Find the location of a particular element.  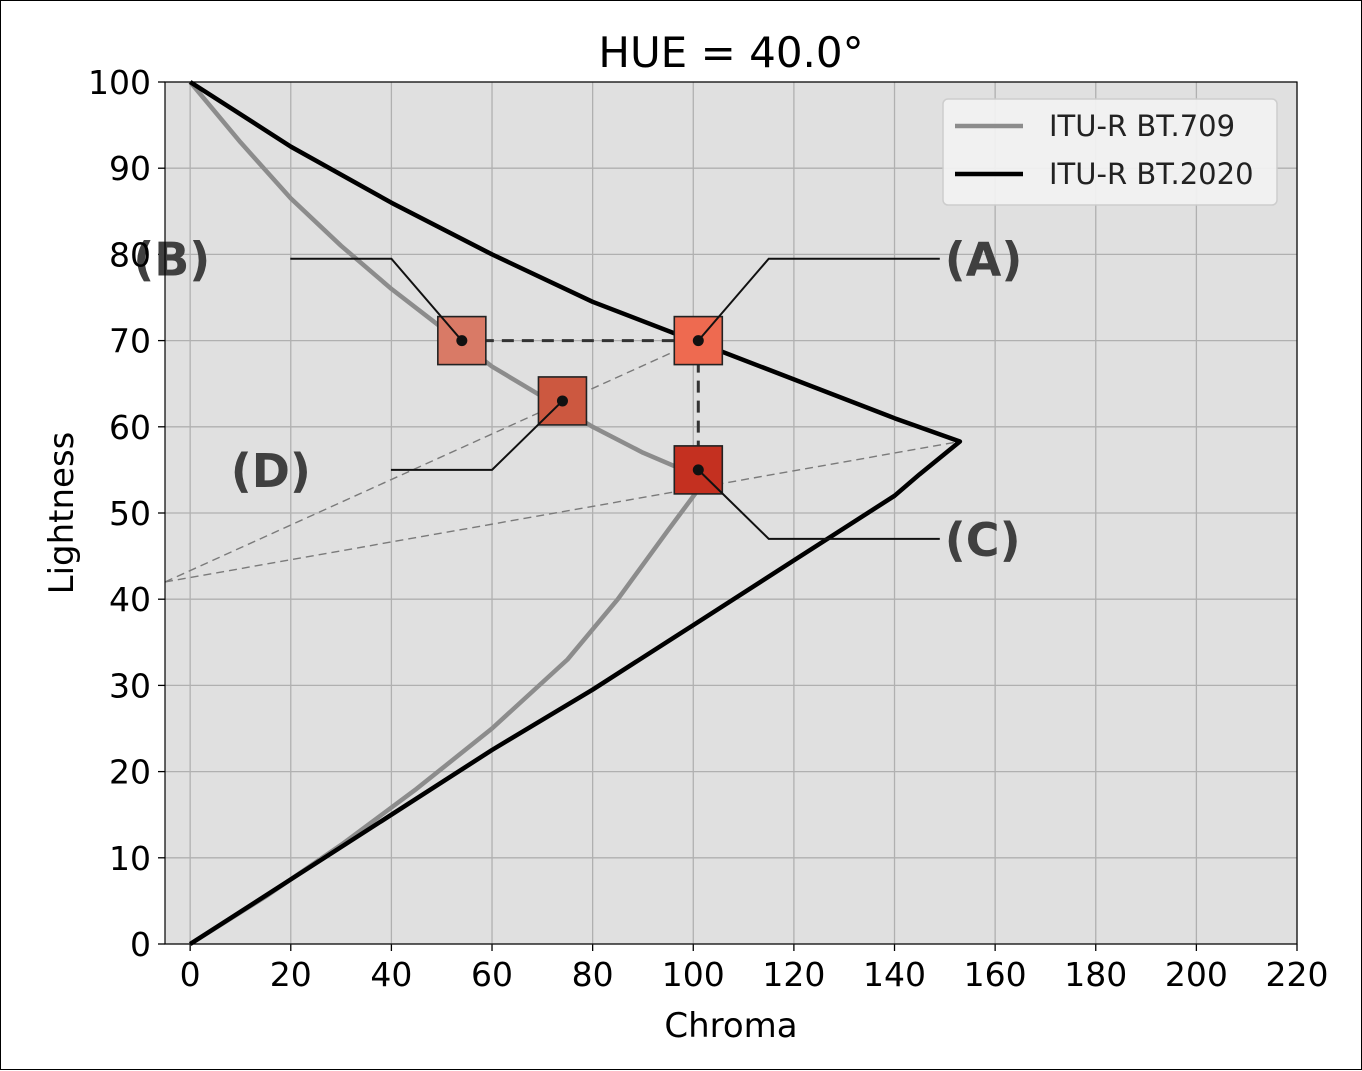

y-tick-label: 20 is located at coordinates (130, 772).